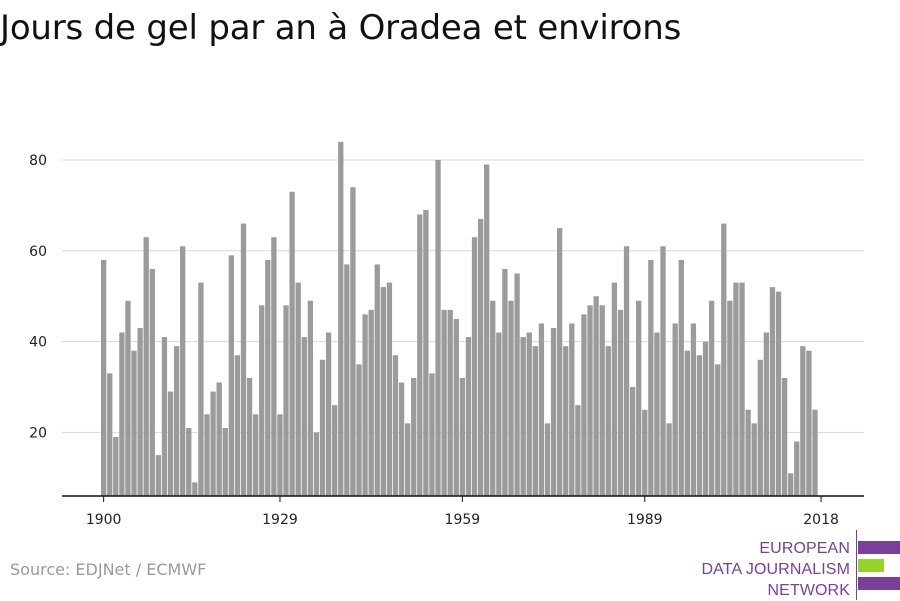 This screenshot has height=601, width=900. Describe the element at coordinates (480, 357) in the screenshot. I see `bar-1962` at that location.